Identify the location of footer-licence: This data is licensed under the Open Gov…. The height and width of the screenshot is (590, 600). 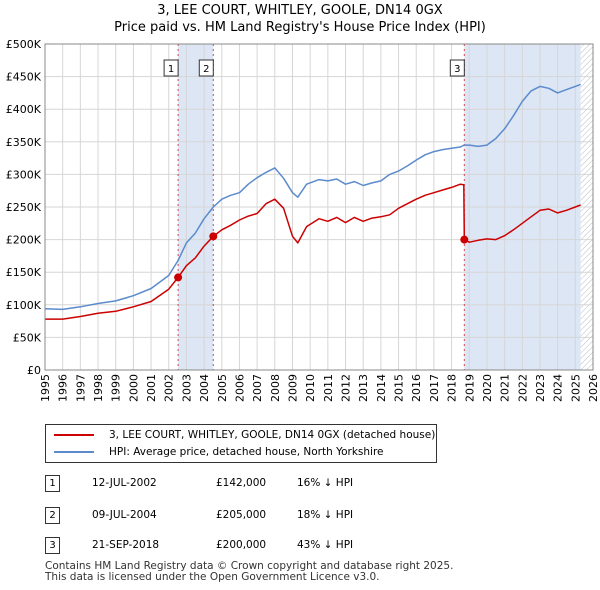
(212, 577).